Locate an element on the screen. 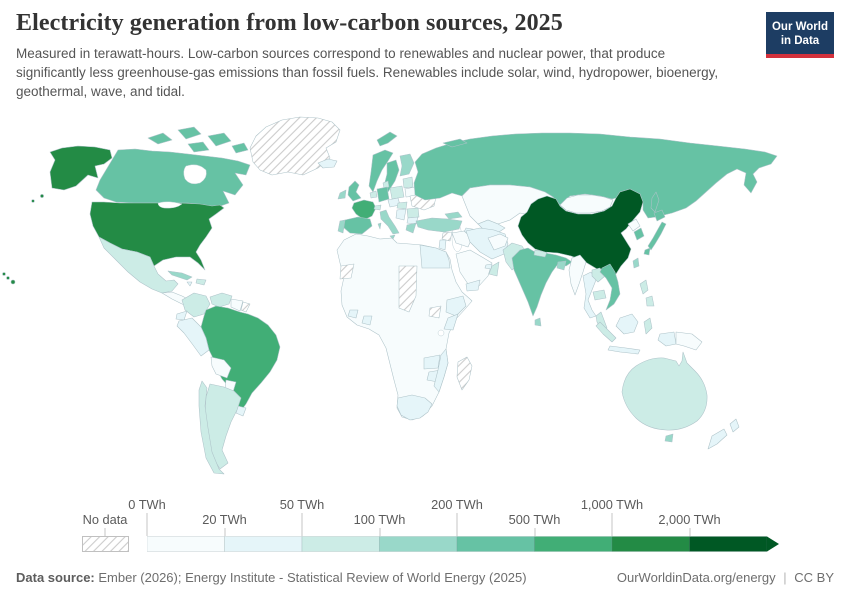  country-ivory-coast is located at coordinates (353, 314).